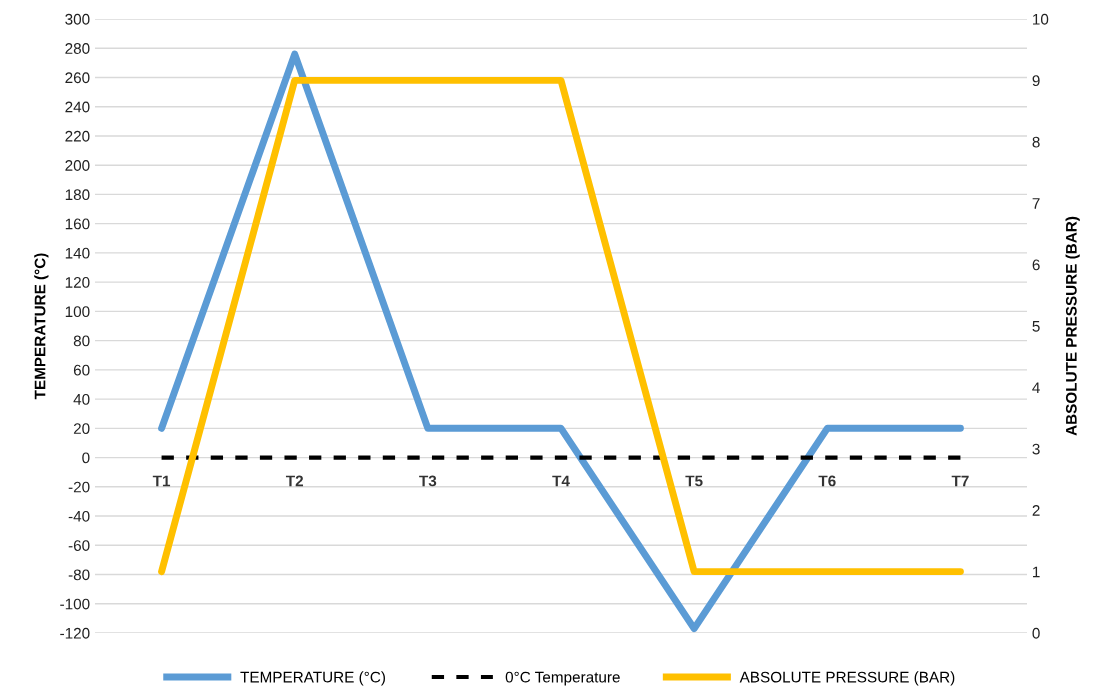  I want to click on y-tick-label: -40, so click(79, 516).